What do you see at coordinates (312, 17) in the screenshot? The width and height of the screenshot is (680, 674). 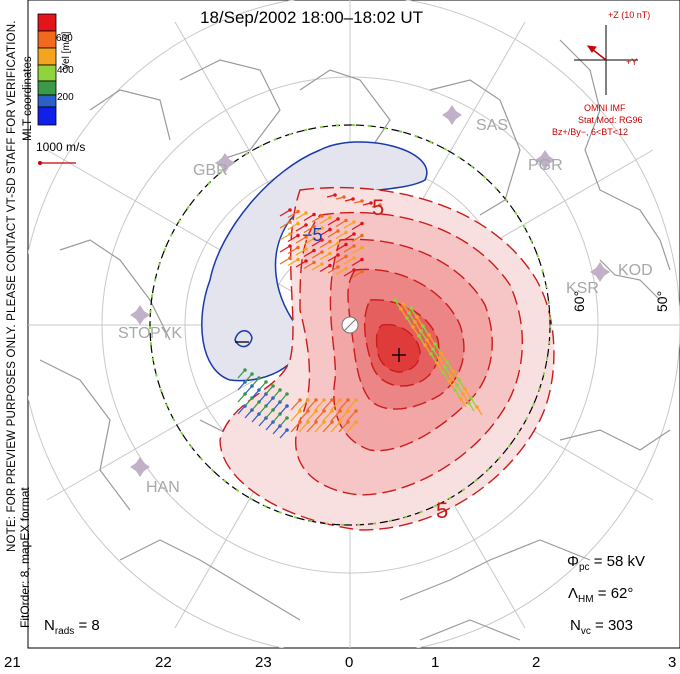 I see `map-title: 18/Sep/2002 18:00–18:02 UT` at bounding box center [312, 17].